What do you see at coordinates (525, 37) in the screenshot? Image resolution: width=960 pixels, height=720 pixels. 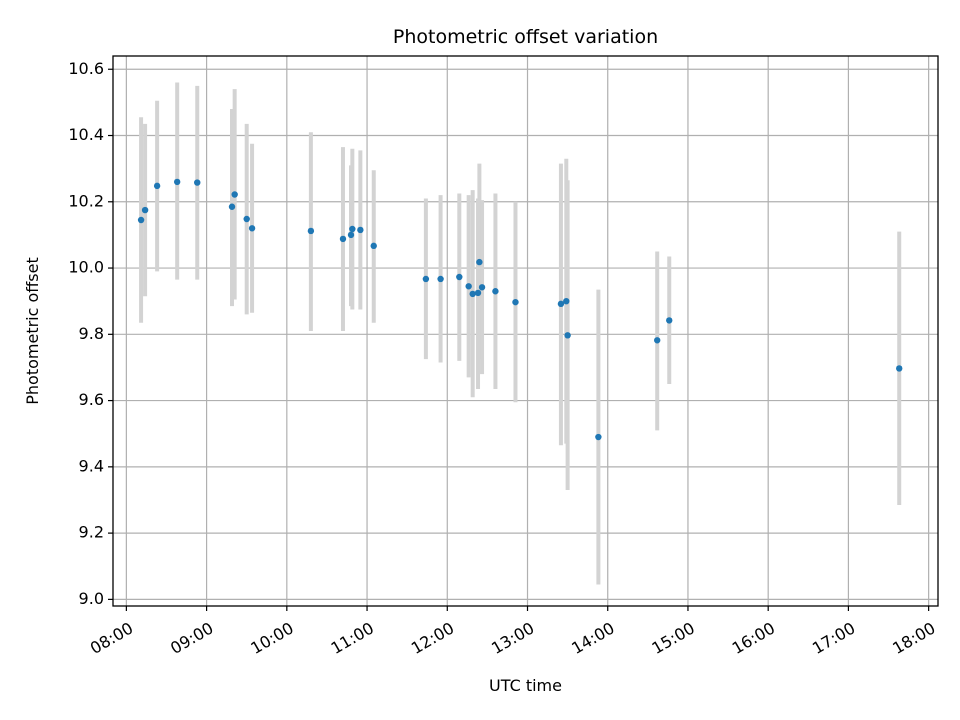 I see `chart-title: Photometric offset variation` at bounding box center [525, 37].